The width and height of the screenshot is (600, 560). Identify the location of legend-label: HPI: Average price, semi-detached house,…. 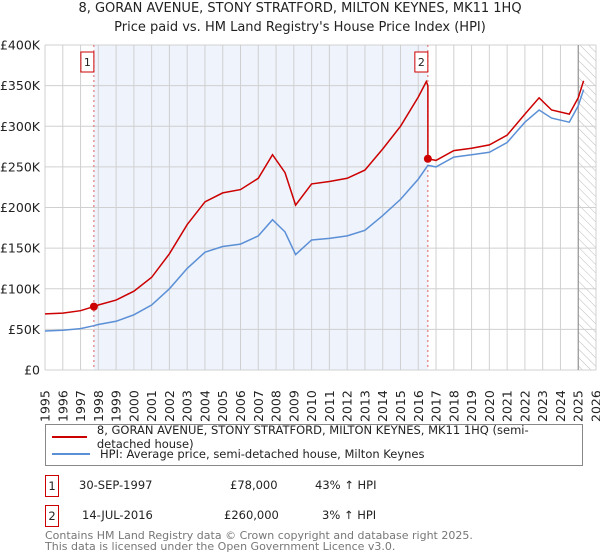
(262, 454).